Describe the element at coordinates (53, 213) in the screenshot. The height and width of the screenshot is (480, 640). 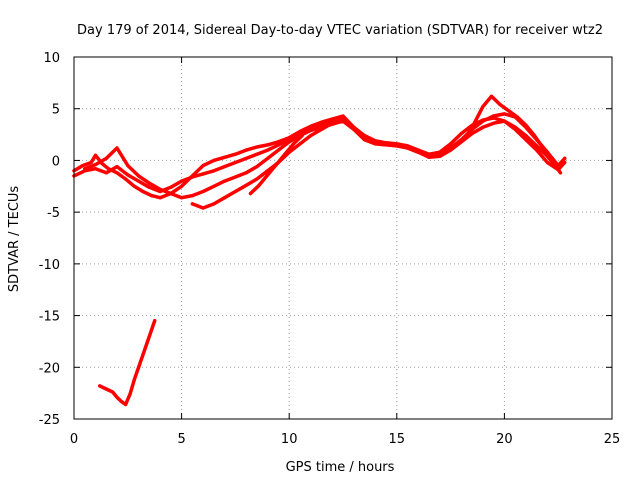
I see `y-tick-label: -5` at that location.